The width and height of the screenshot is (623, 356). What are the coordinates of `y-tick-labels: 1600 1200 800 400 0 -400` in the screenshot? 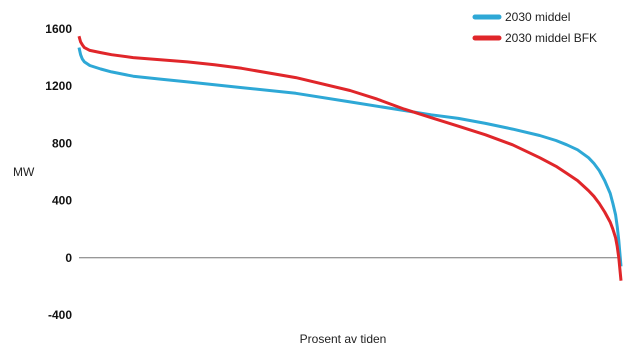 It's located at (58, 172).